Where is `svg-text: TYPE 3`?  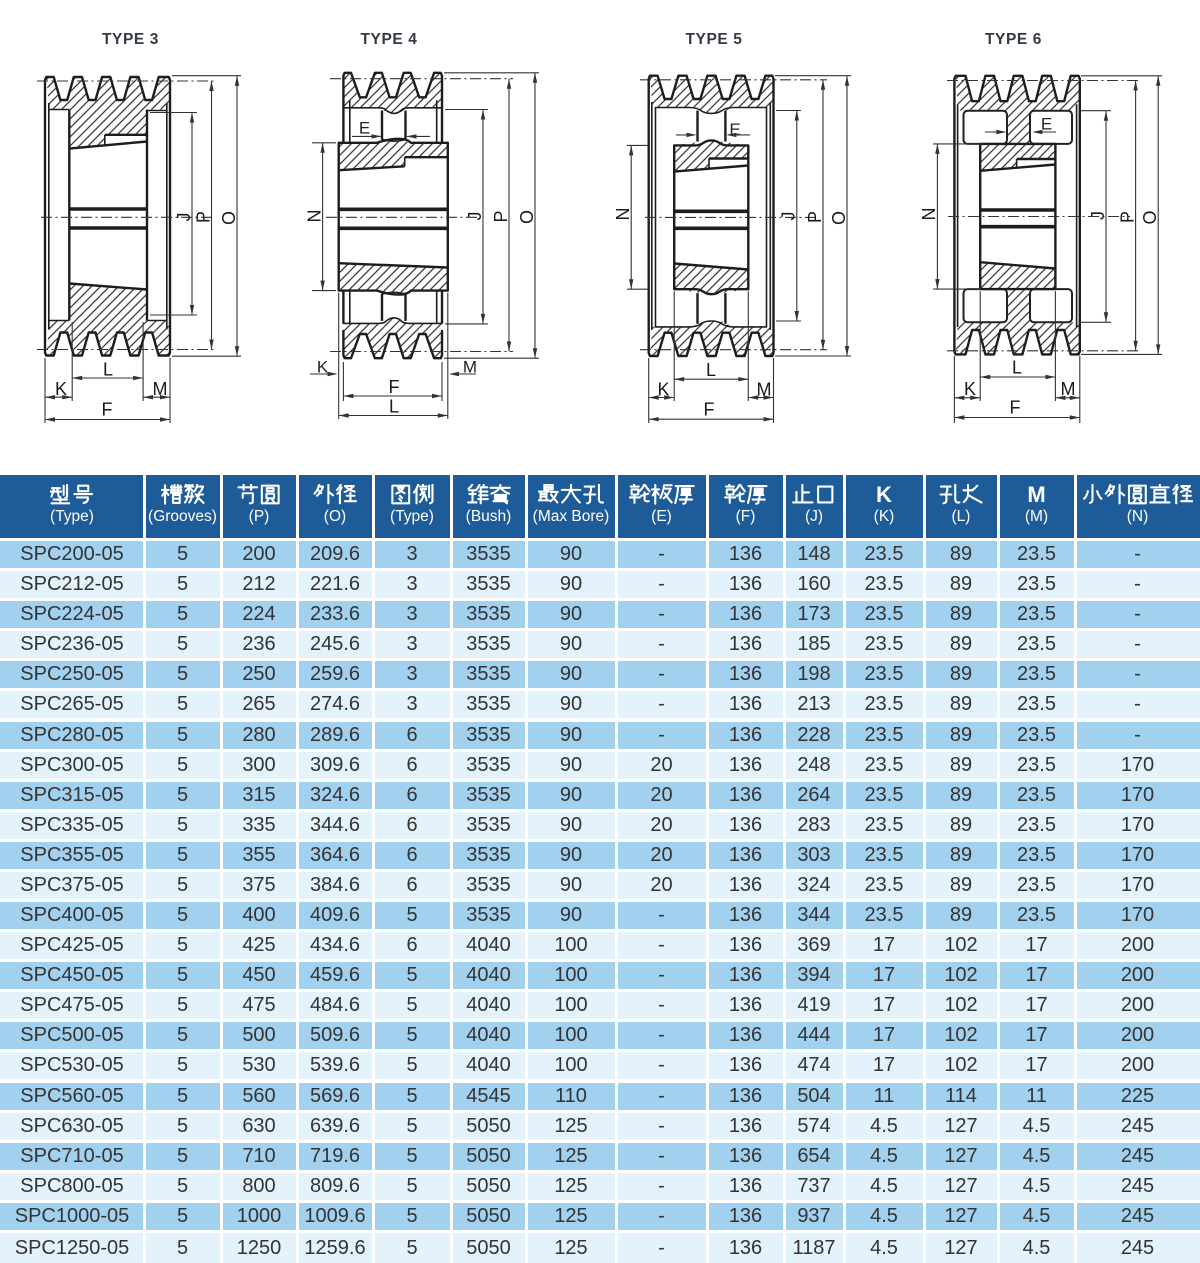 svg-text: TYPE 3 is located at coordinates (130, 39).